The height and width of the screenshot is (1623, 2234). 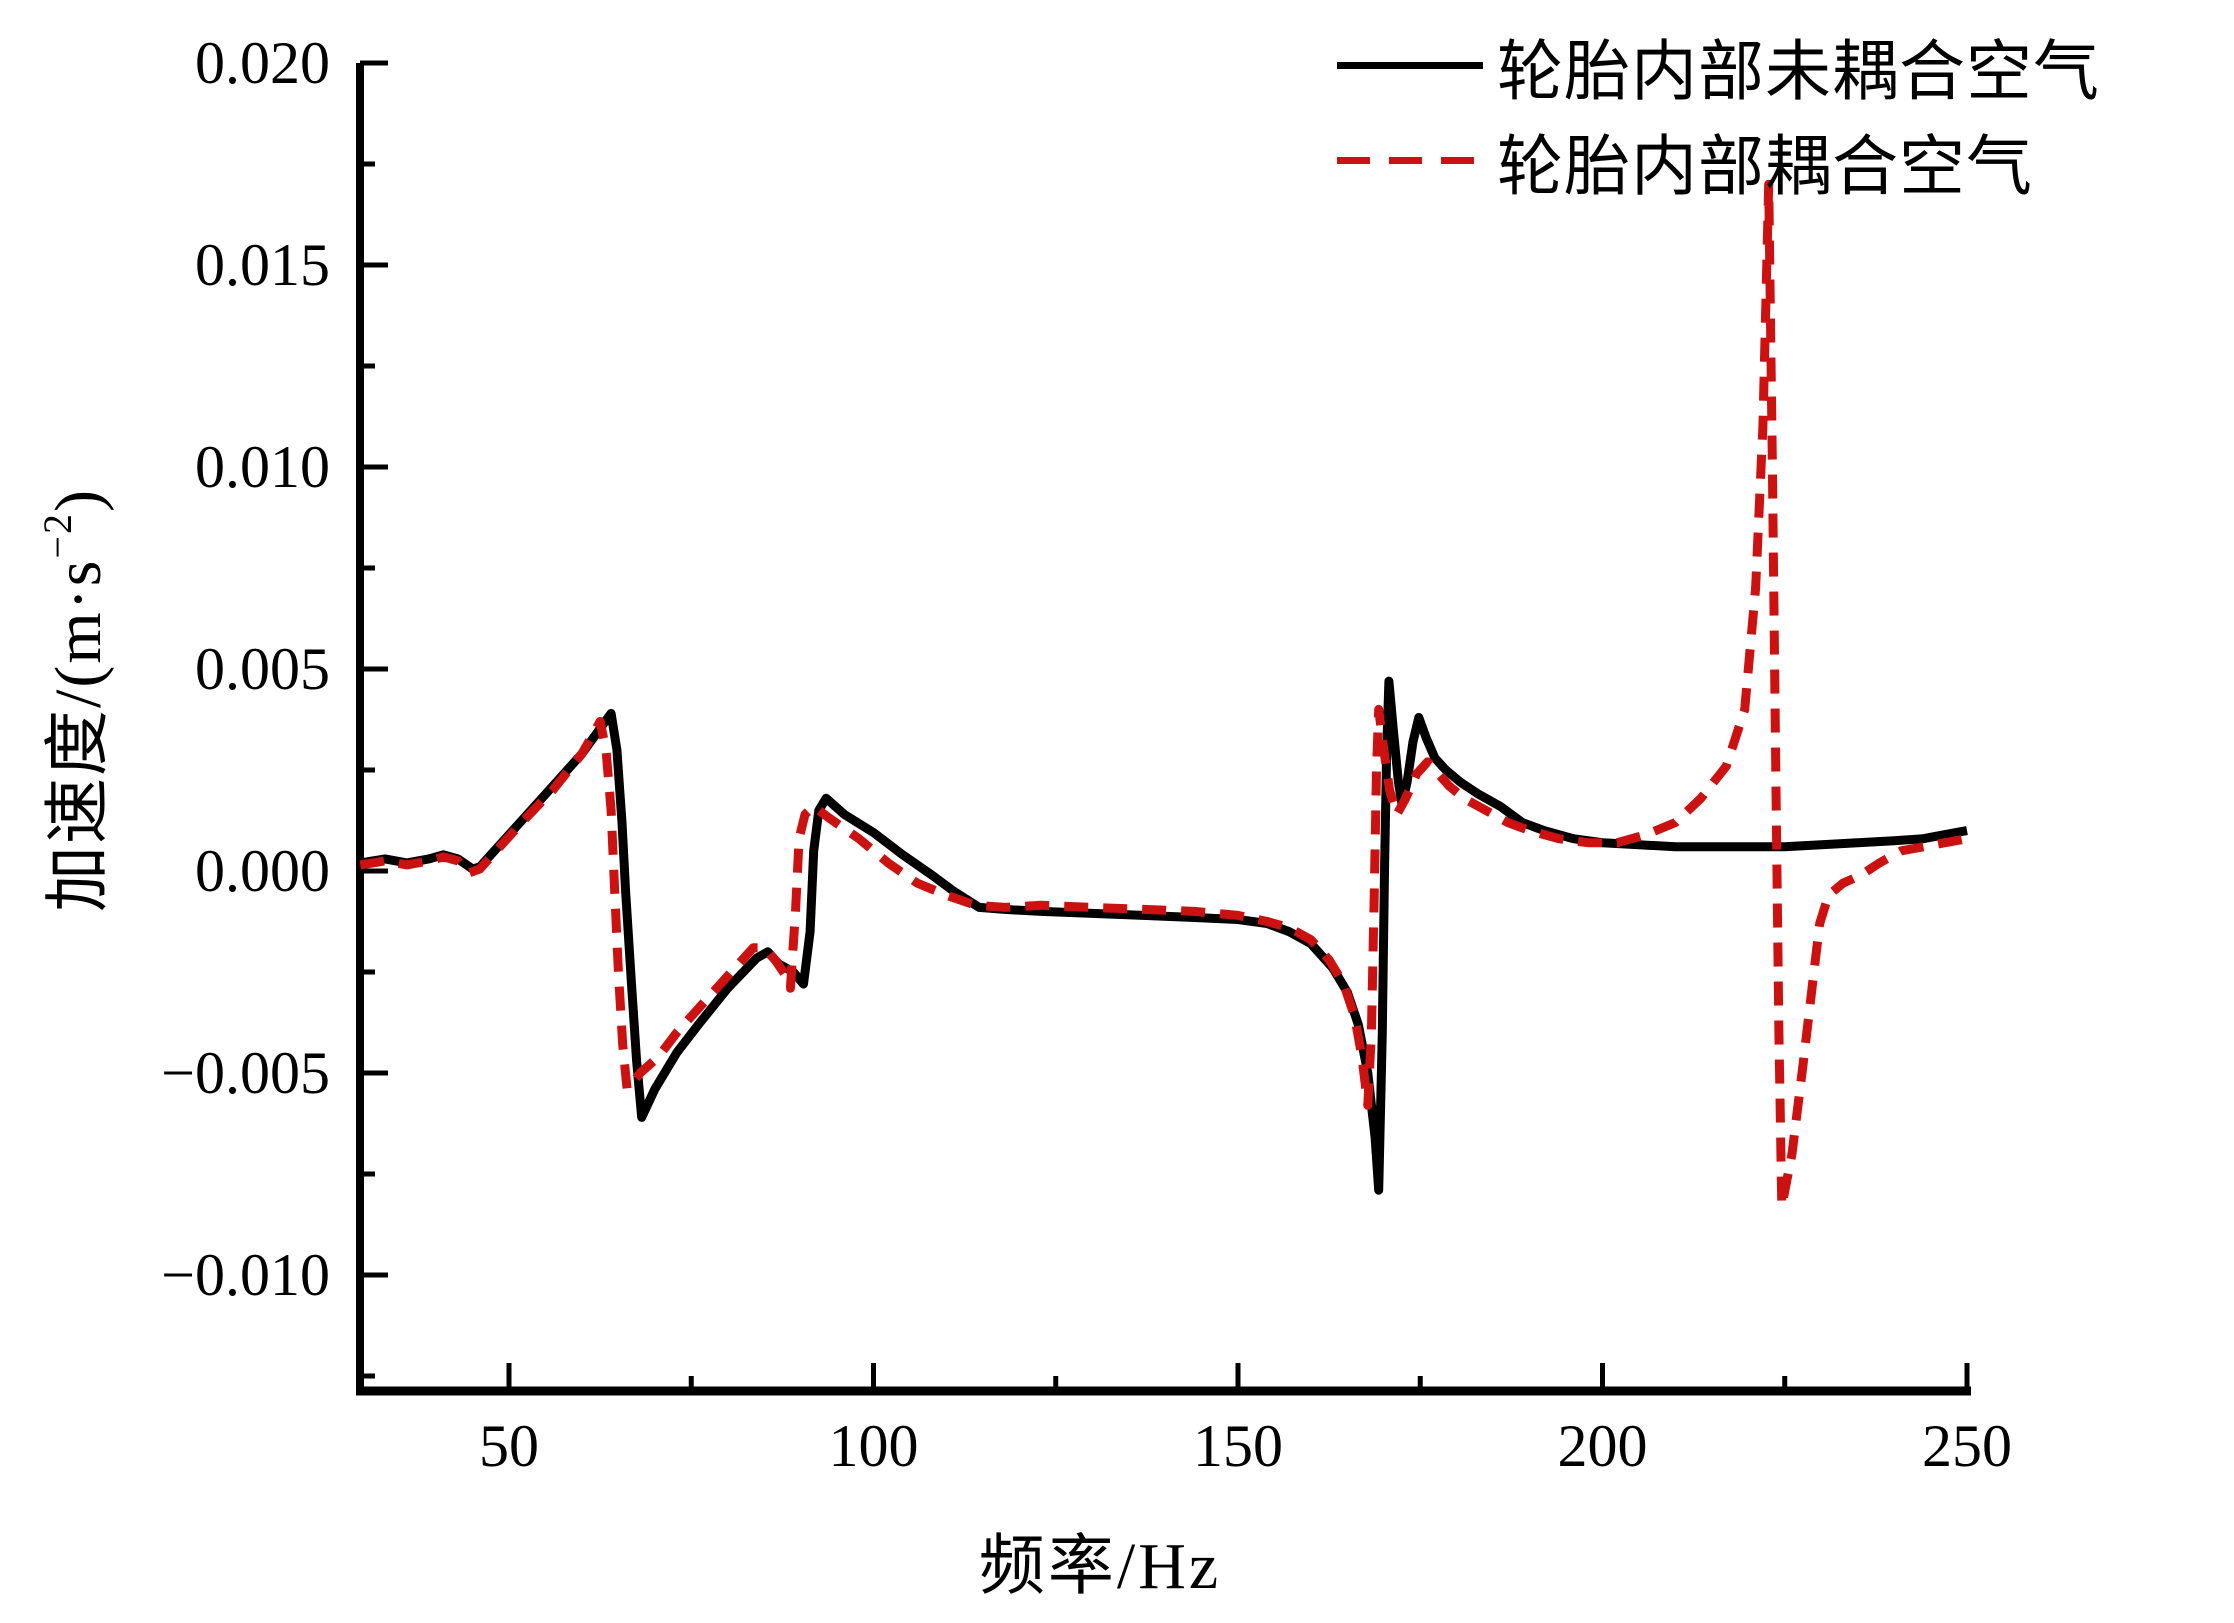 I want to click on x-axis-title: 频率/Hz, so click(x=1100, y=1566).